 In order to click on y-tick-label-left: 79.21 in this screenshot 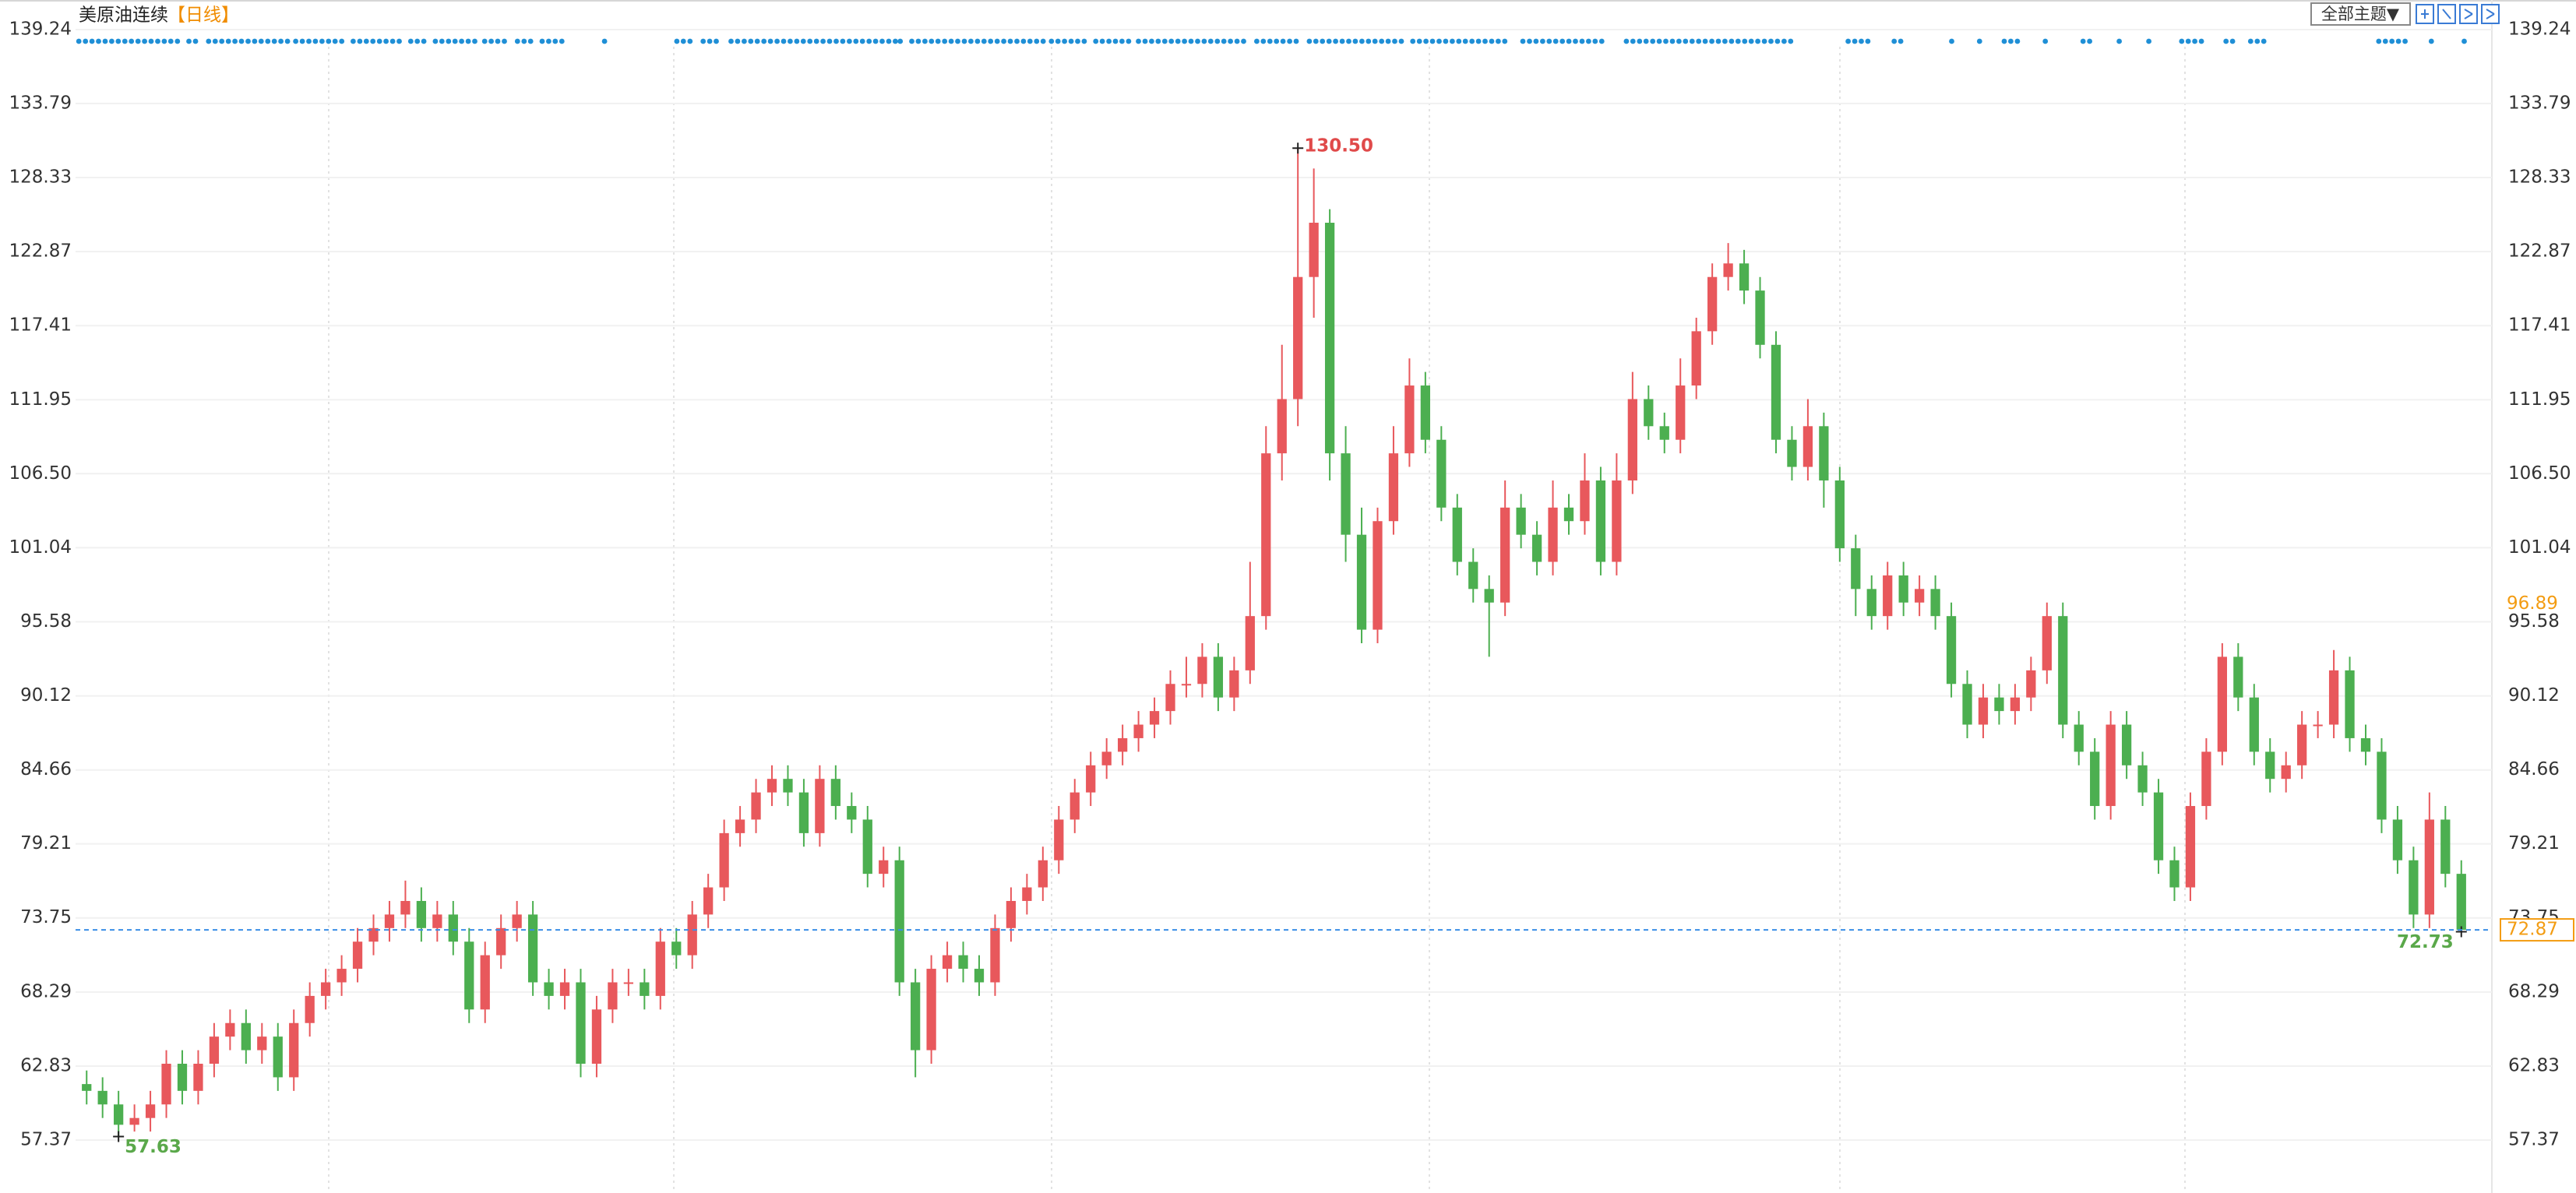, I will do `click(46, 843)`.